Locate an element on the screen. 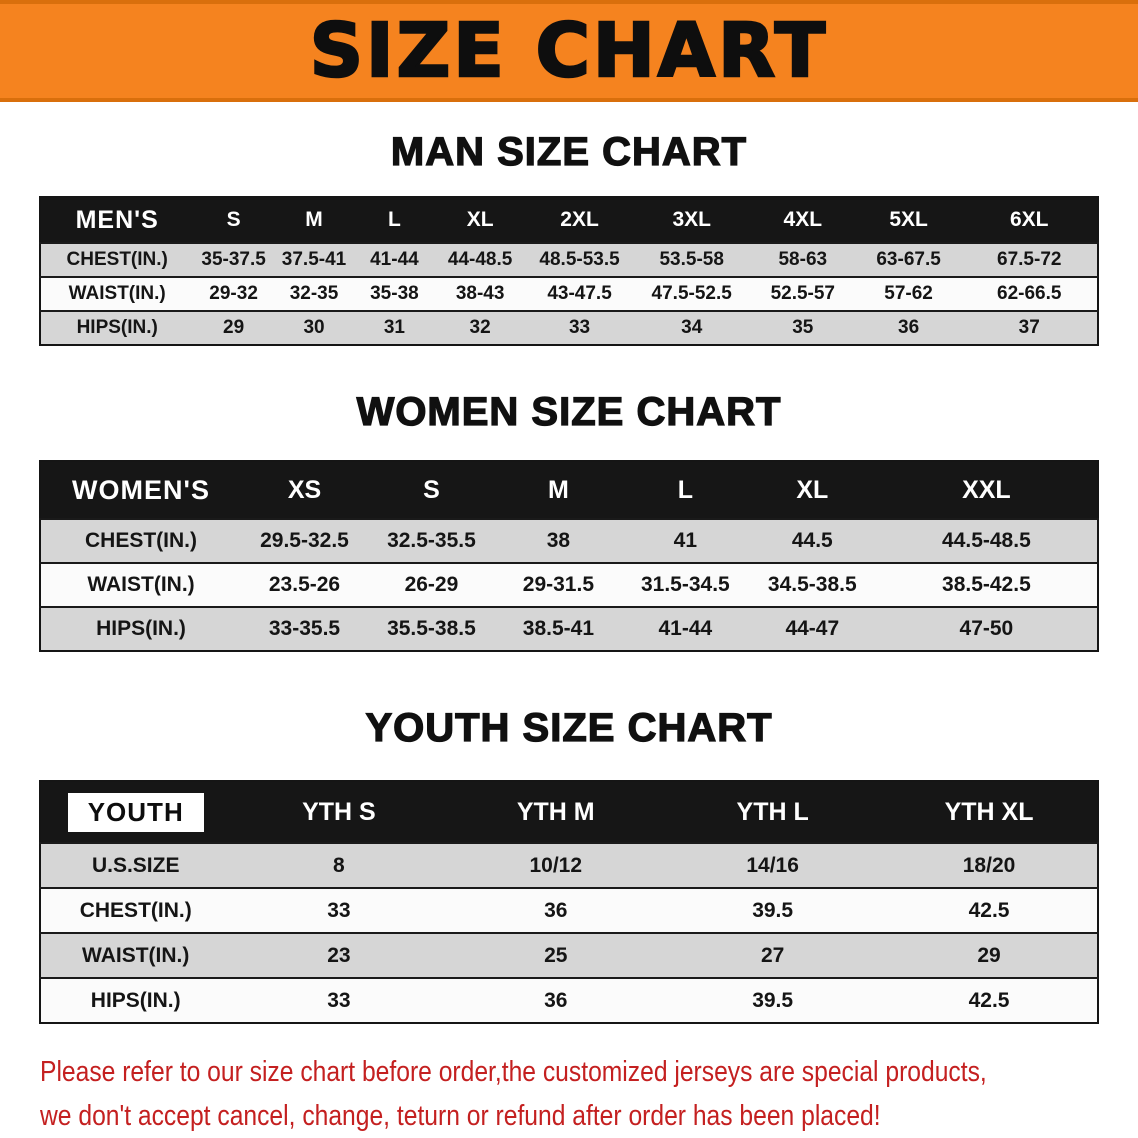  size-cell: 35.5-38.5 is located at coordinates (431, 628).